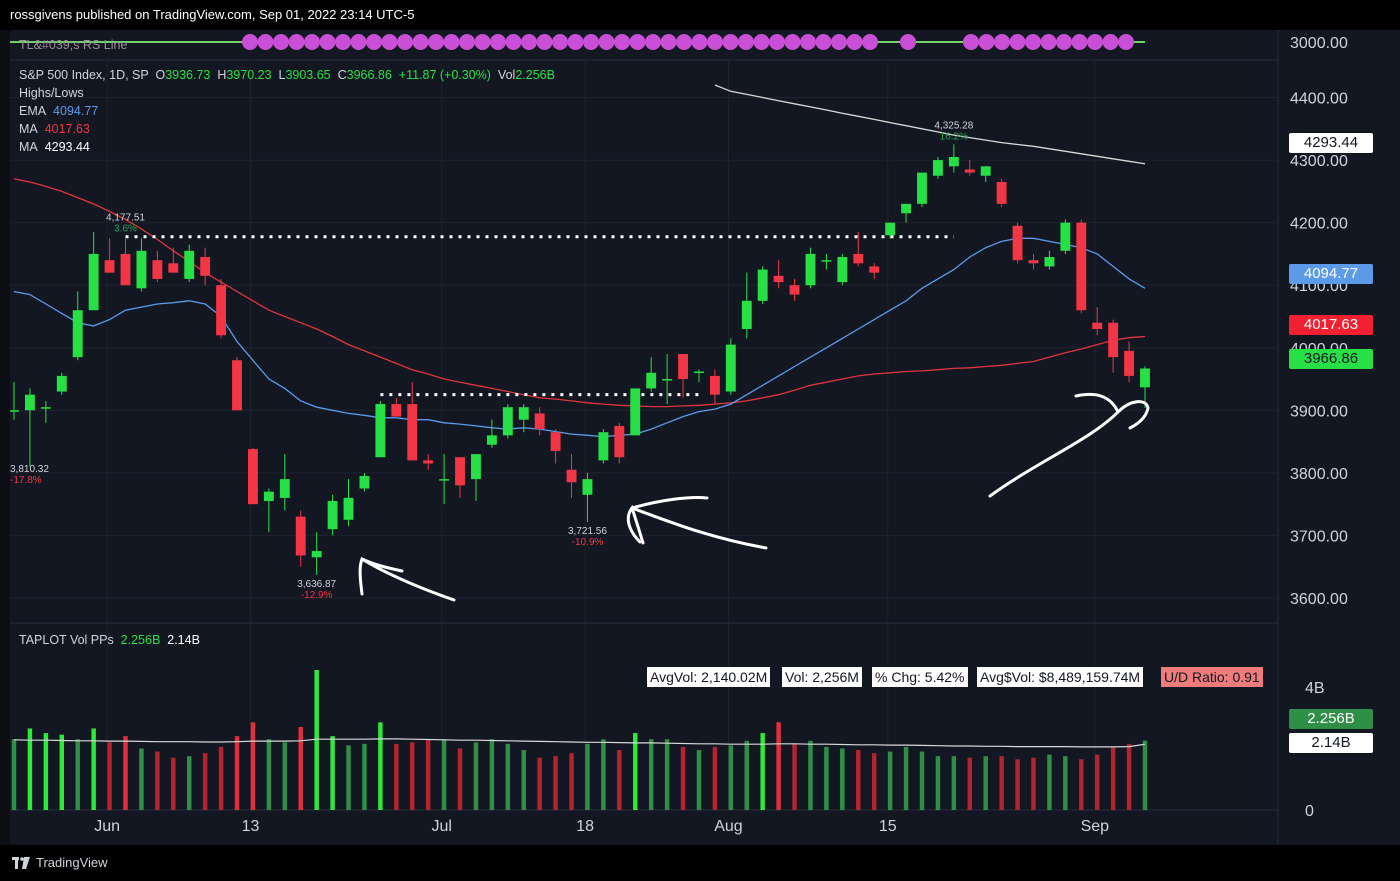 This screenshot has width=1400, height=881. Describe the element at coordinates (1331, 719) in the screenshot. I see `volume-price-tag: 2.256B` at that location.